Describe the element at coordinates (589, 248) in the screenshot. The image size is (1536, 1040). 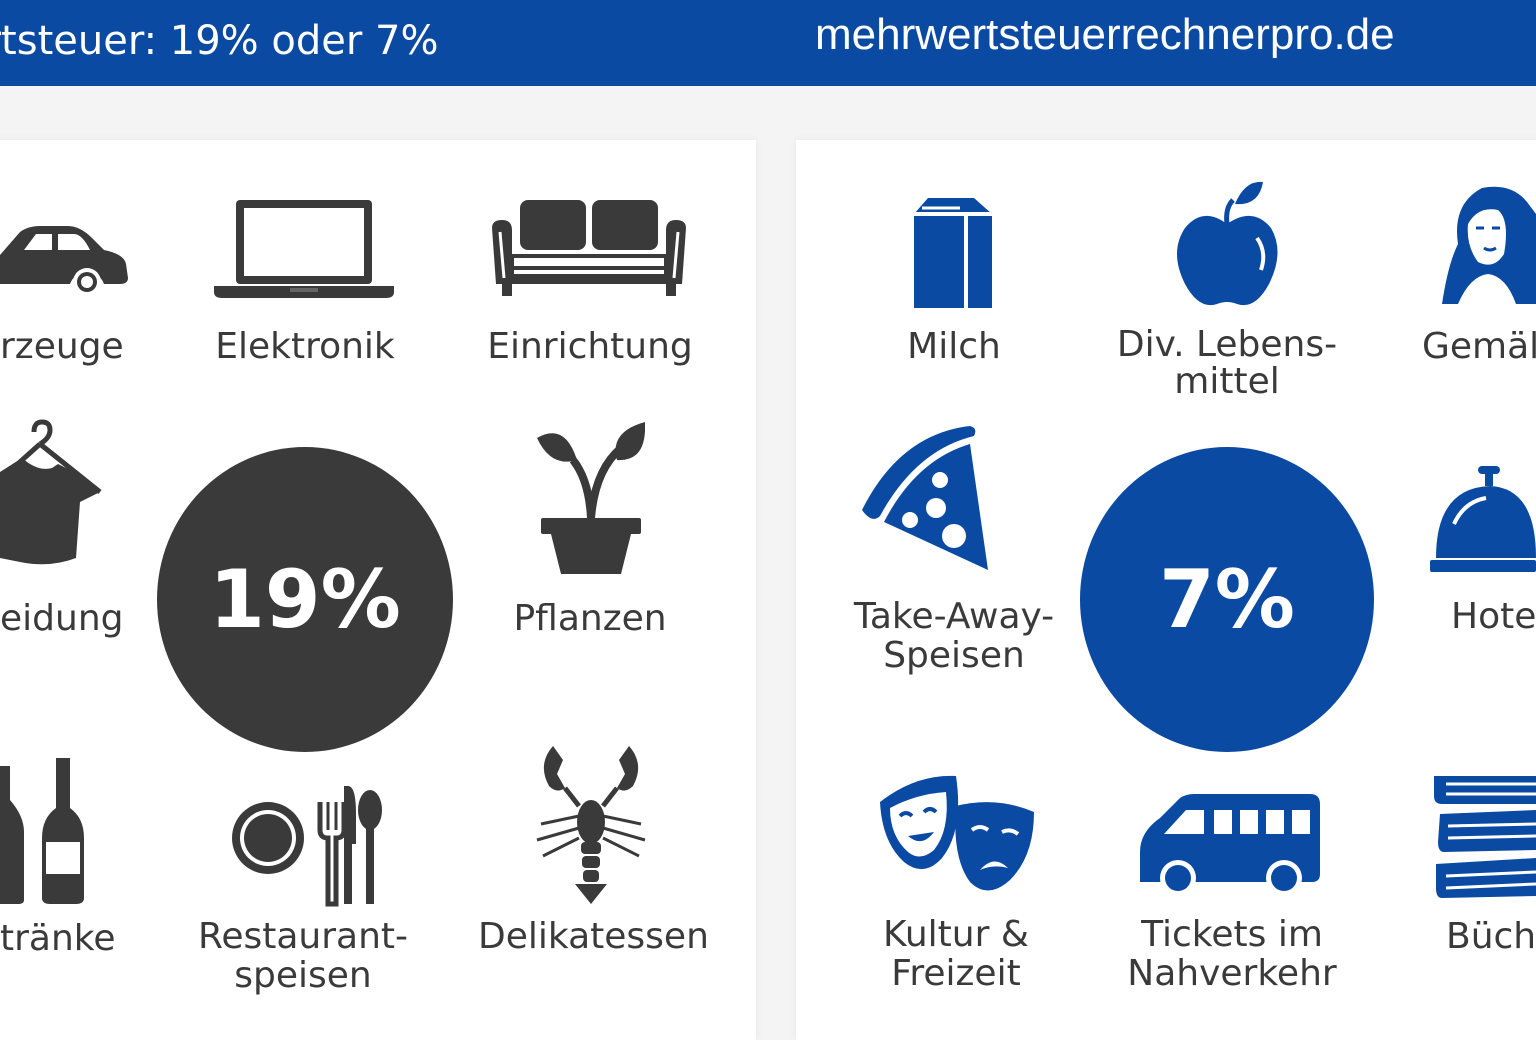
I see `sofa-icon` at that location.